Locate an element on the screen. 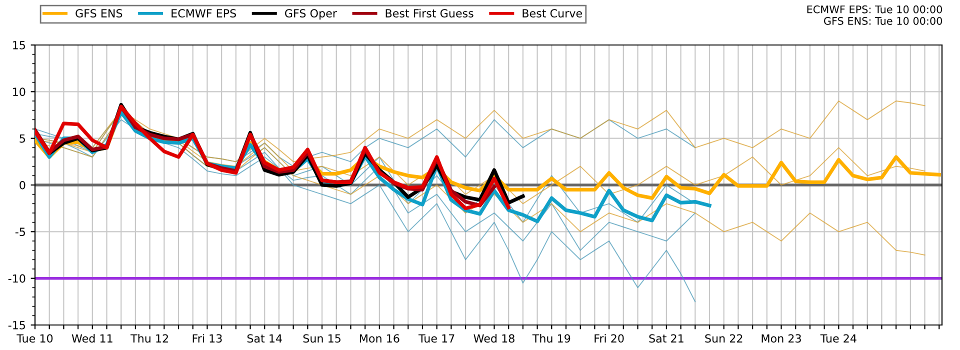  x-tick-label: Tue 24 is located at coordinates (838, 338).